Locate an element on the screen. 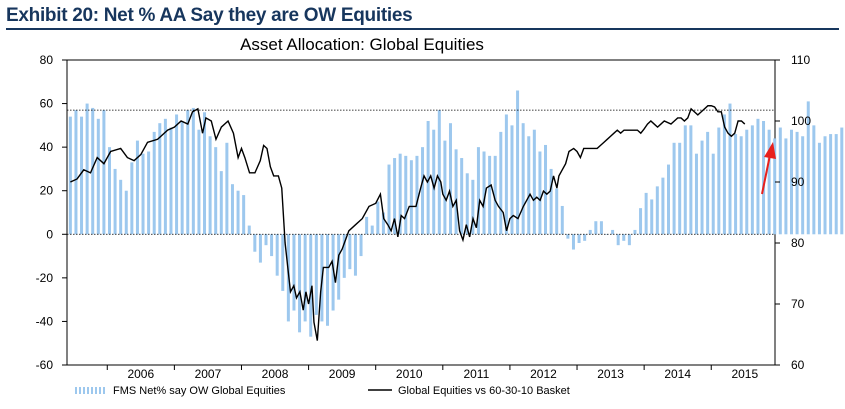 Image resolution: width=845 pixels, height=409 pixels. x-axis-tick-label: 2012 is located at coordinates (543, 374).